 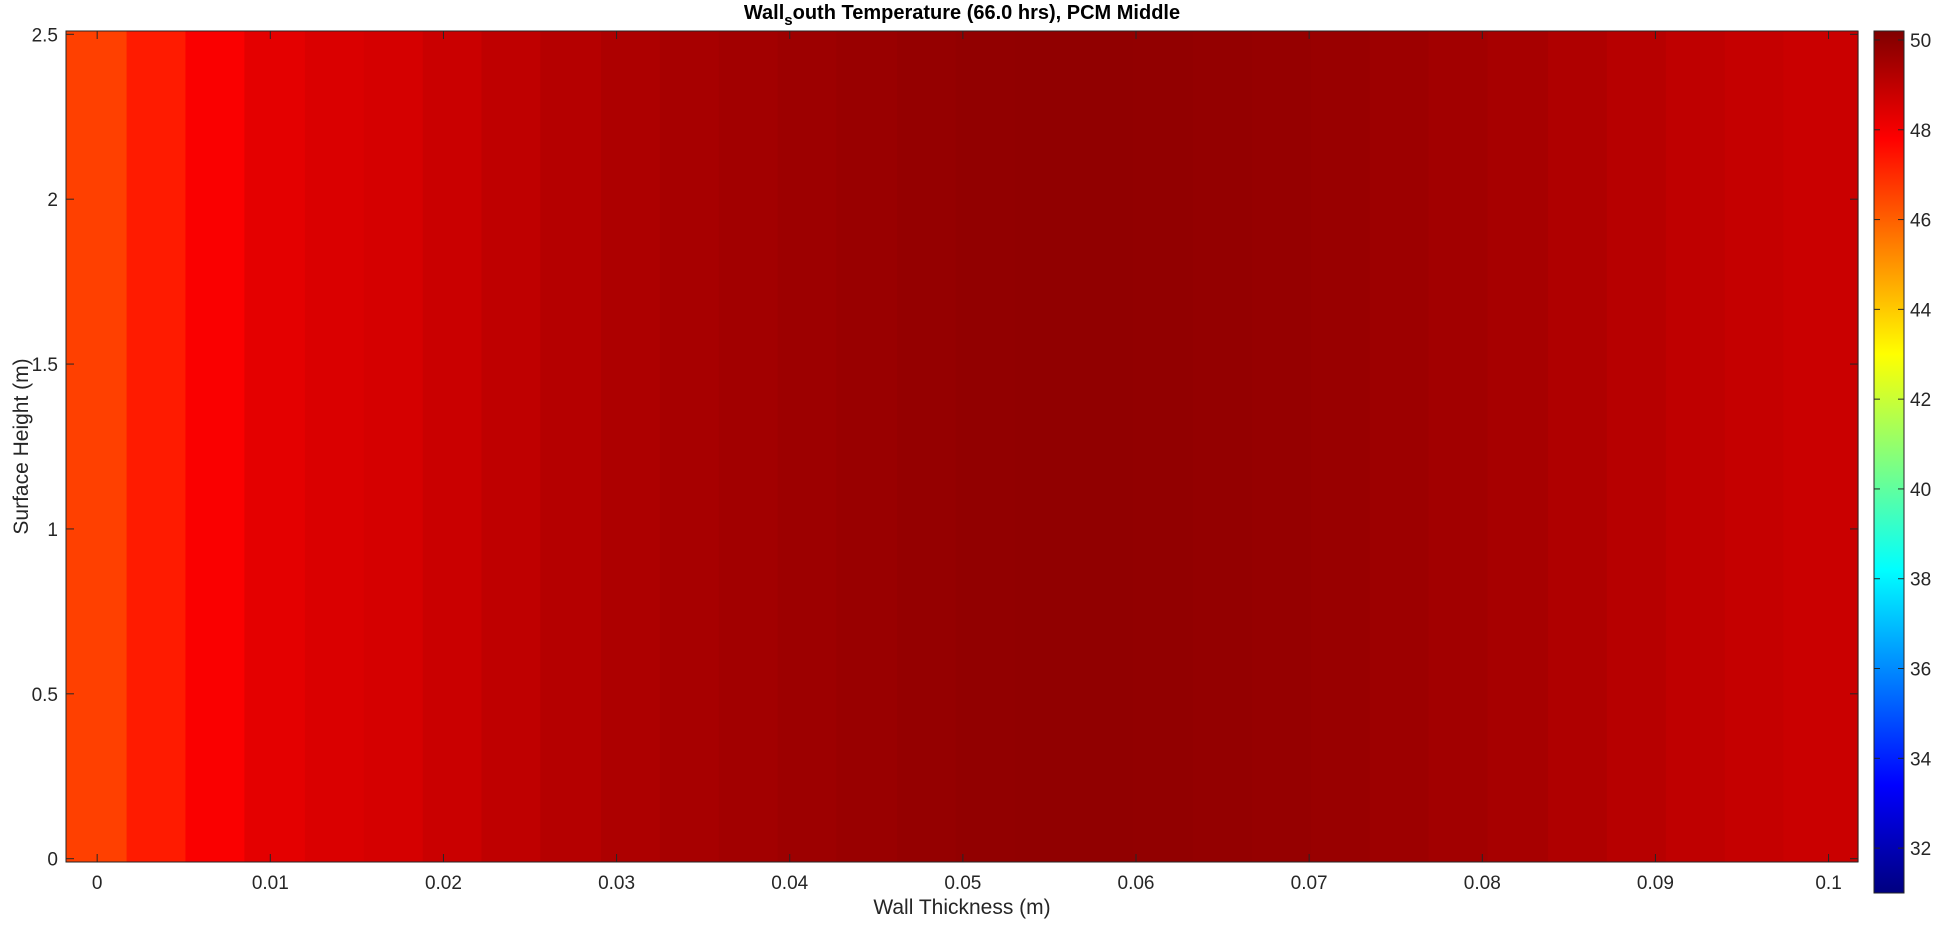 I want to click on y-tick-label: 1, so click(x=52, y=530).